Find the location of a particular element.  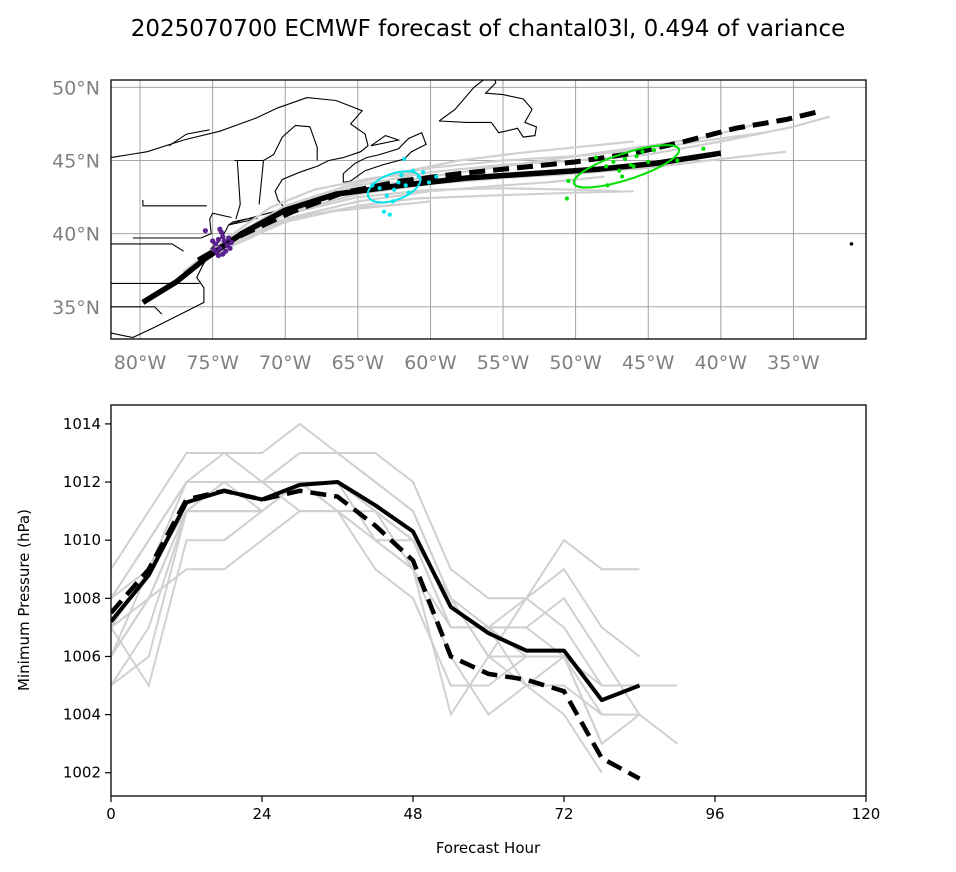

lon-tick-label: 45°W is located at coordinates (648, 363).